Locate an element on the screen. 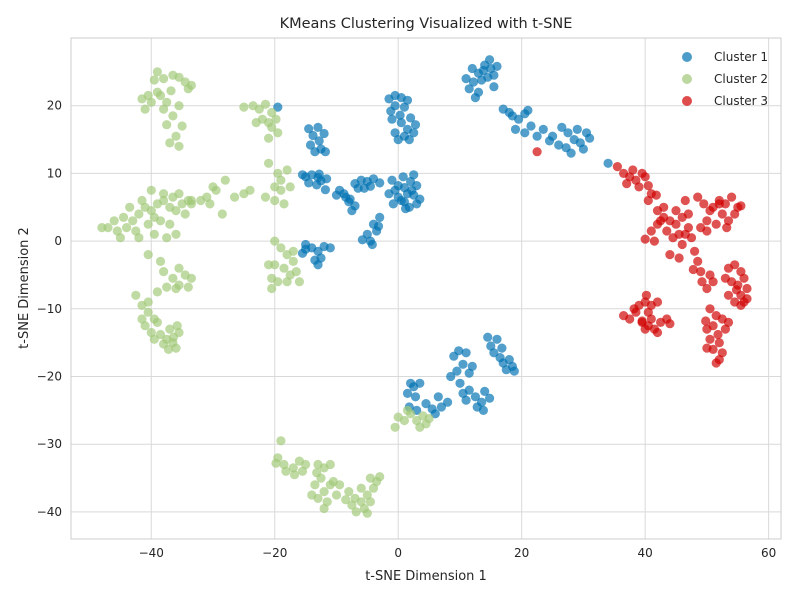 The width and height of the screenshot is (800, 600). y-tick-label: 10 is located at coordinates (54, 173).